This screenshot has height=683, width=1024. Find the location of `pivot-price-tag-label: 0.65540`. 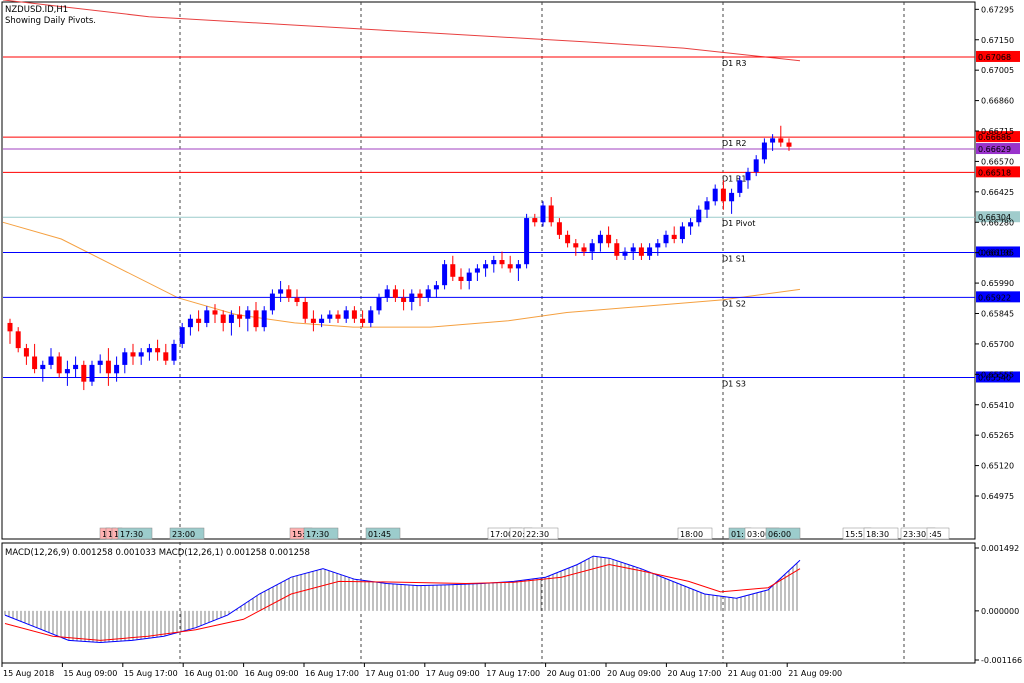

pivot-price-tag-label: 0.65540 is located at coordinates (994, 377).